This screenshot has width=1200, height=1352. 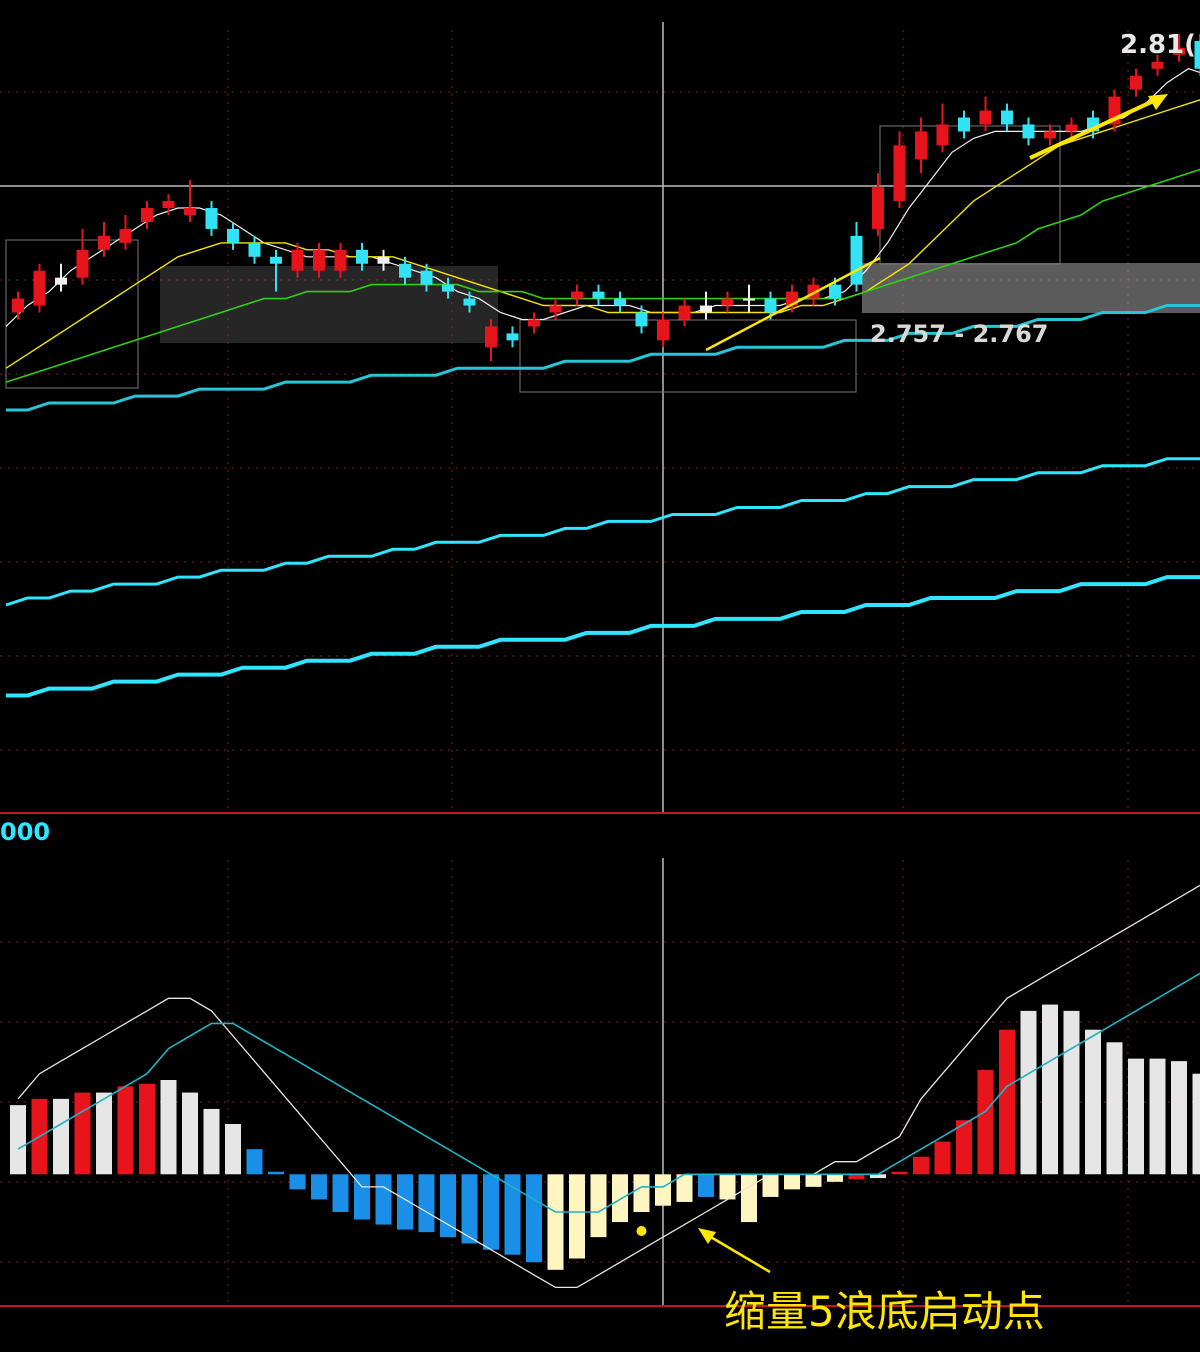 I want to click on price-box, so click(x=688, y=356).